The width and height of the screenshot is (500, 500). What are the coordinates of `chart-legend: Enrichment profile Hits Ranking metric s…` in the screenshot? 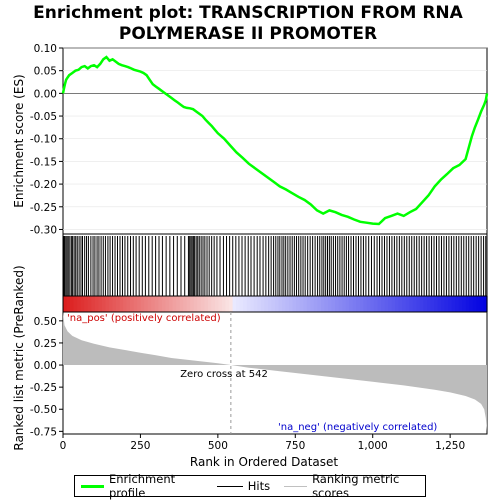 It's located at (250, 486).